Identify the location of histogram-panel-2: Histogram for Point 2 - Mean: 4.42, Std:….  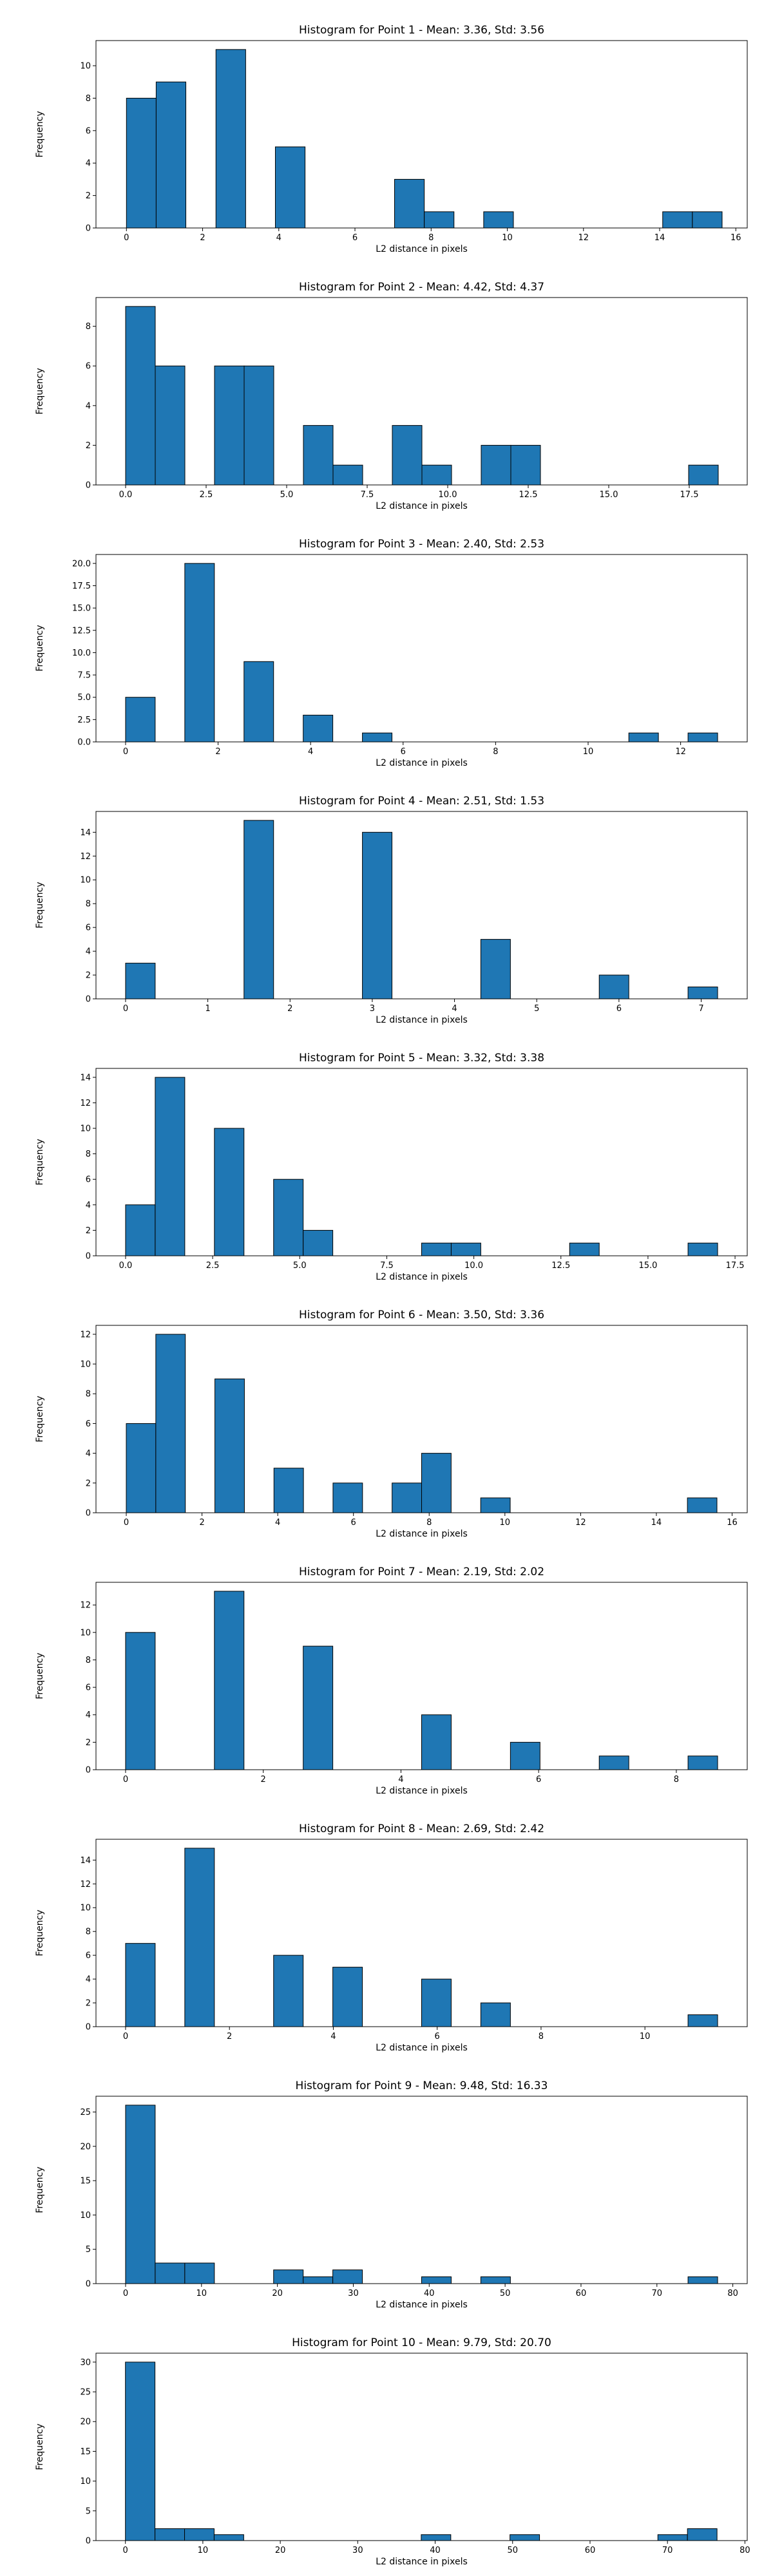
(391, 396).